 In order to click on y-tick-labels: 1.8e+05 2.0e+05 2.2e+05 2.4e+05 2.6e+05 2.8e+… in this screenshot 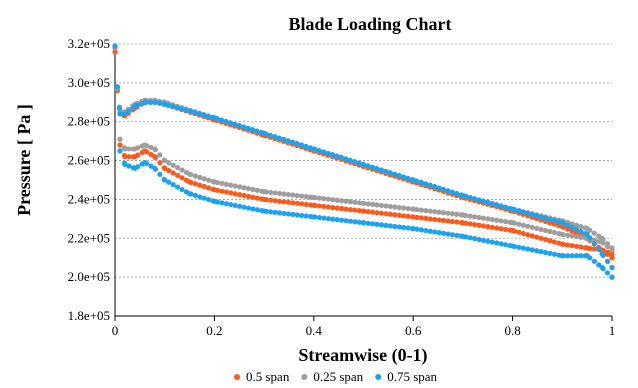, I will do `click(89, 179)`.